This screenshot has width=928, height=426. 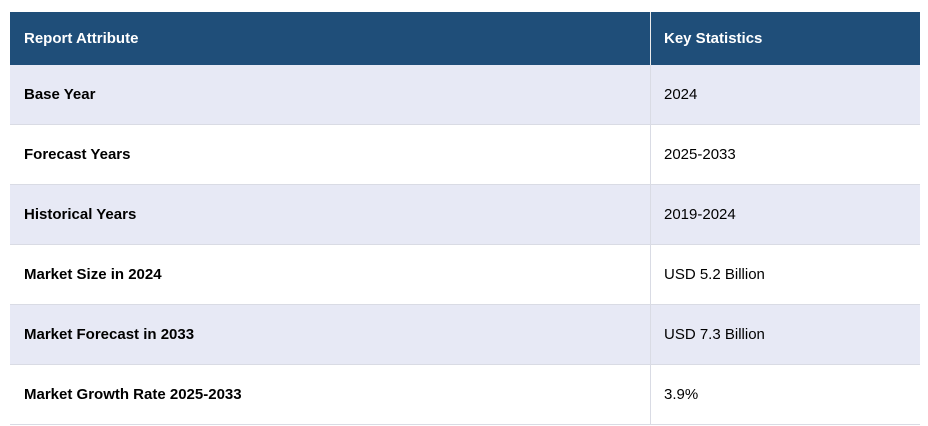 I want to click on value-cell: USD 5.2 Billion, so click(x=785, y=274).